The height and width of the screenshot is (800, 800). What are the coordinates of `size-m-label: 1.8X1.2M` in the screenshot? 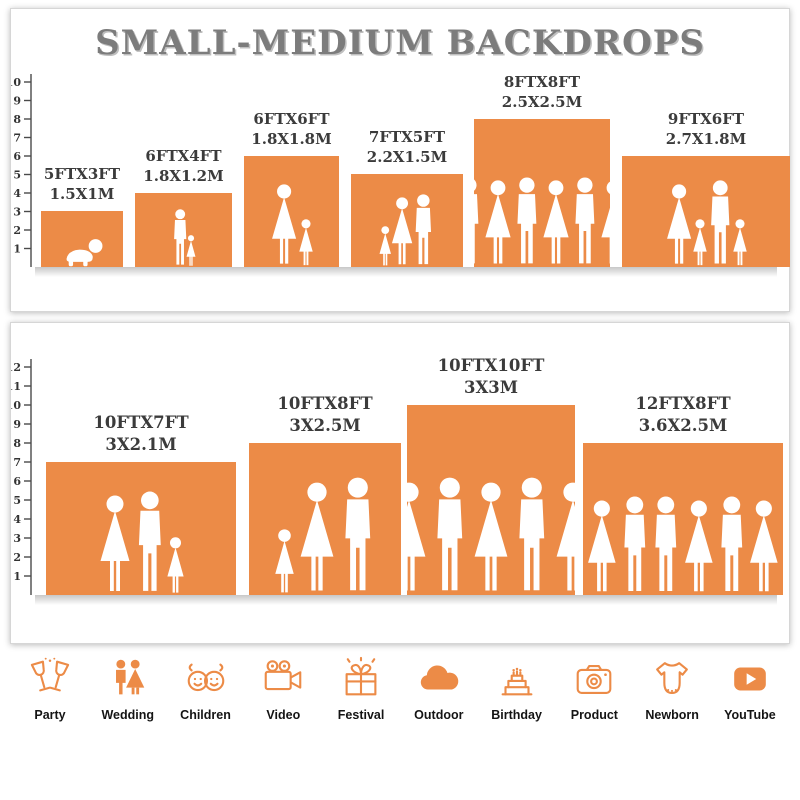 It's located at (183, 175).